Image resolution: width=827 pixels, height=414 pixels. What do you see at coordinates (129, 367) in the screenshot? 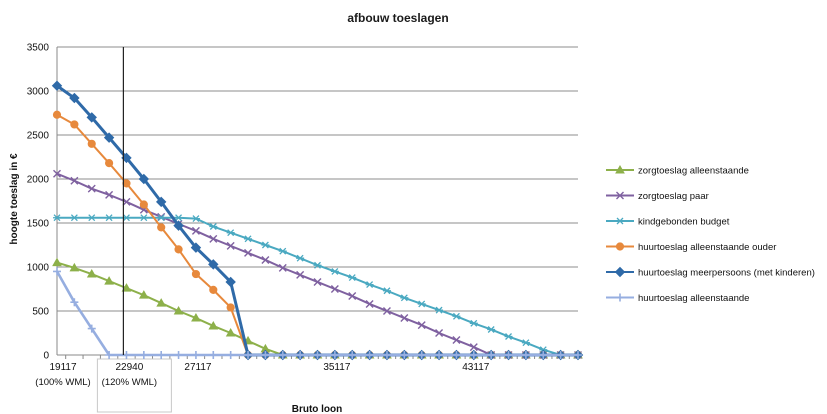
I see `x-tick-label: 22940` at bounding box center [129, 367].